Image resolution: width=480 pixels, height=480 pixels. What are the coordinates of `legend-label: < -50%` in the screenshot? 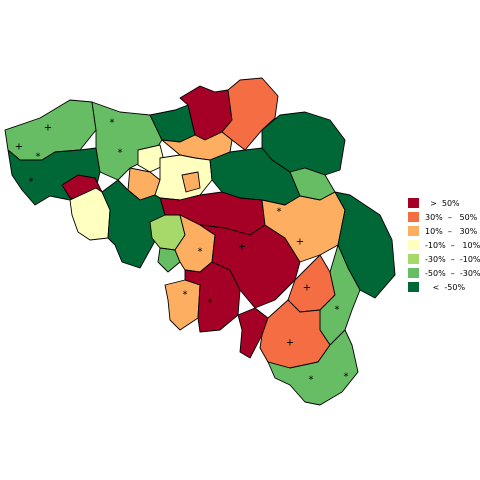 It's located at (445, 287).